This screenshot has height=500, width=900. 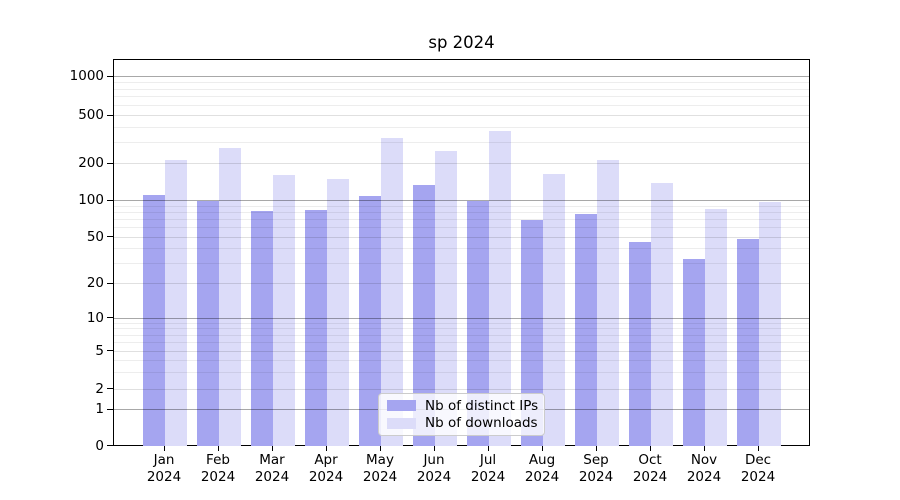 What do you see at coordinates (662, 314) in the screenshot?
I see `bar-downloads-oct` at bounding box center [662, 314].